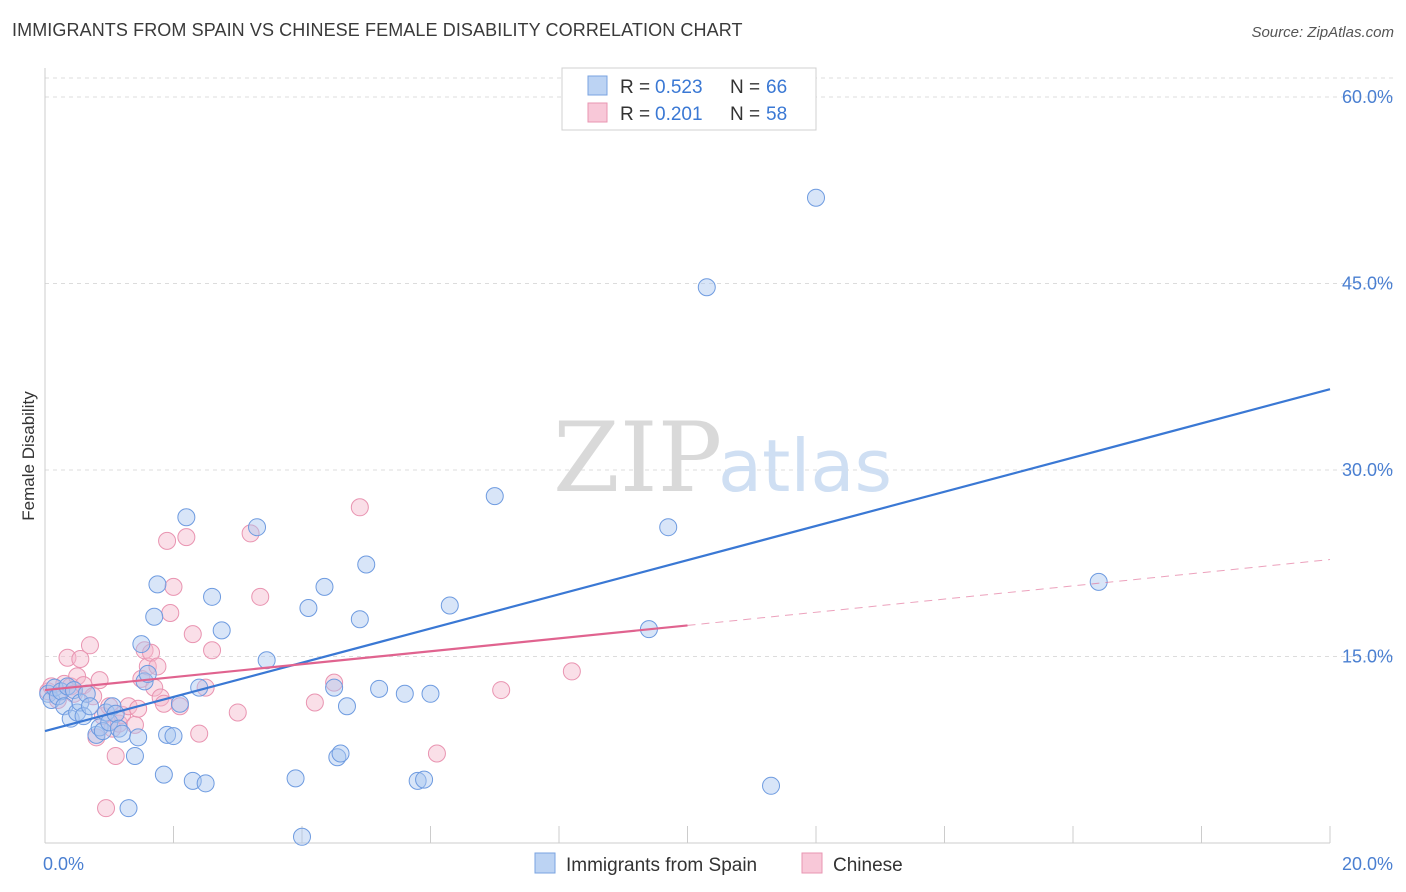  What do you see at coordinates (597, 112) in the screenshot?
I see `legend-swatch-chinese` at bounding box center [597, 112].